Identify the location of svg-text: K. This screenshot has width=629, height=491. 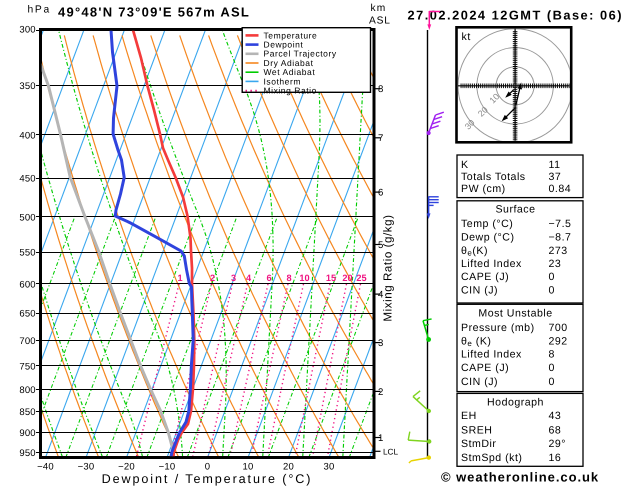
(465, 165).